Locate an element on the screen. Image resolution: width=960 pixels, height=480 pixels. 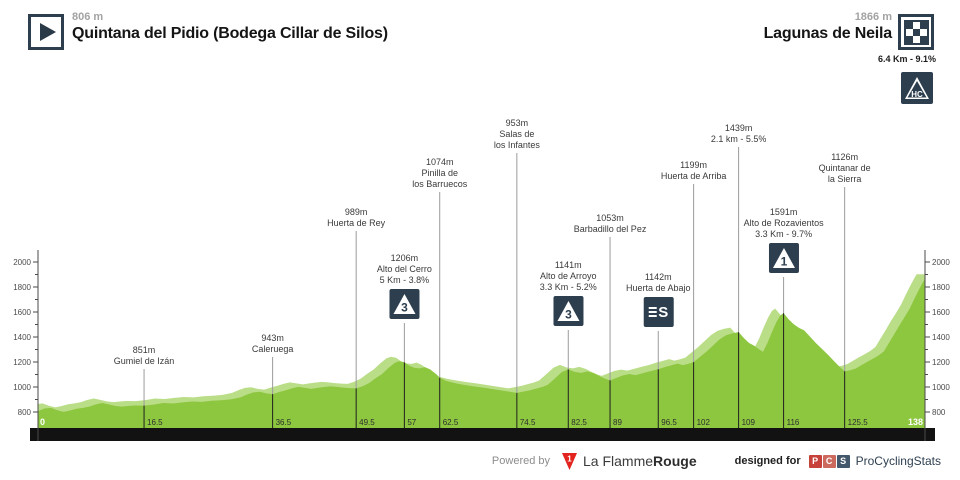
y-axis-label-right: 800 is located at coordinates (939, 412).